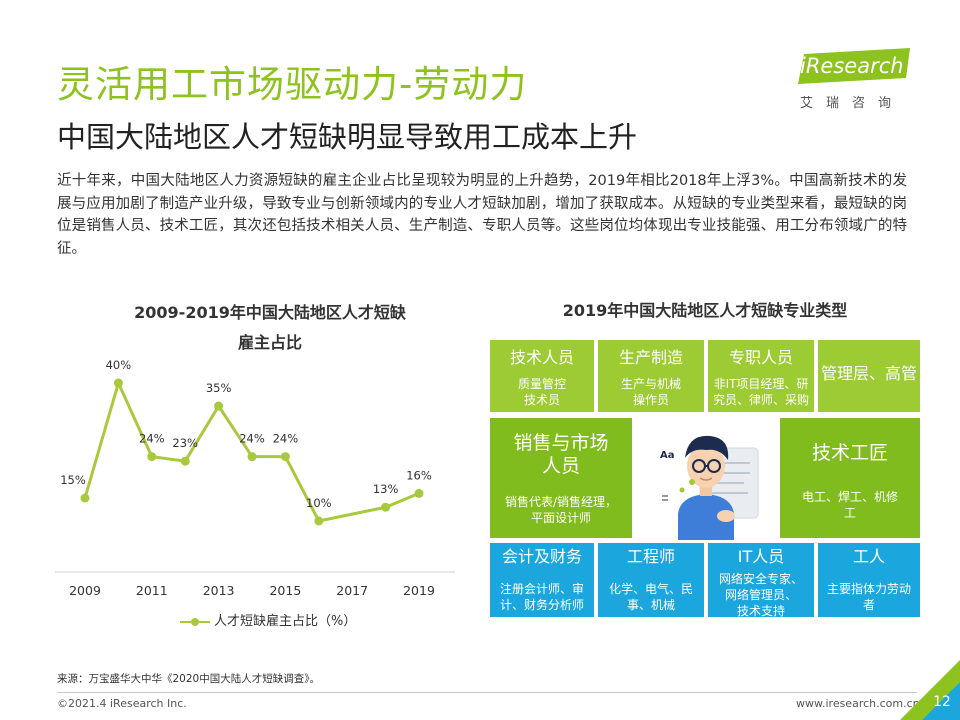  I want to click on chart-legend: 人才短缺雇主占比（%）, so click(268, 619).